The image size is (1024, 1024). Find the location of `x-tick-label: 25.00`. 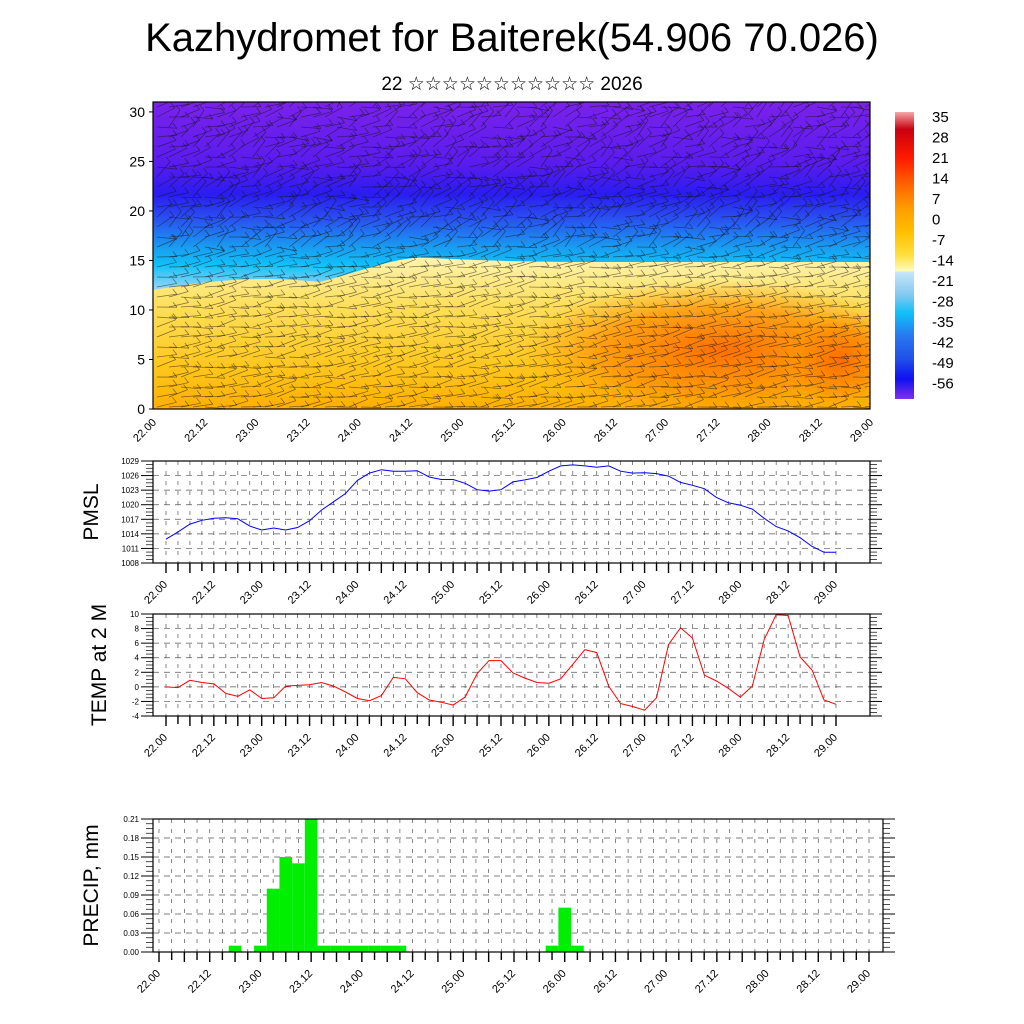

x-tick-label: 25.00 is located at coordinates (443, 746).